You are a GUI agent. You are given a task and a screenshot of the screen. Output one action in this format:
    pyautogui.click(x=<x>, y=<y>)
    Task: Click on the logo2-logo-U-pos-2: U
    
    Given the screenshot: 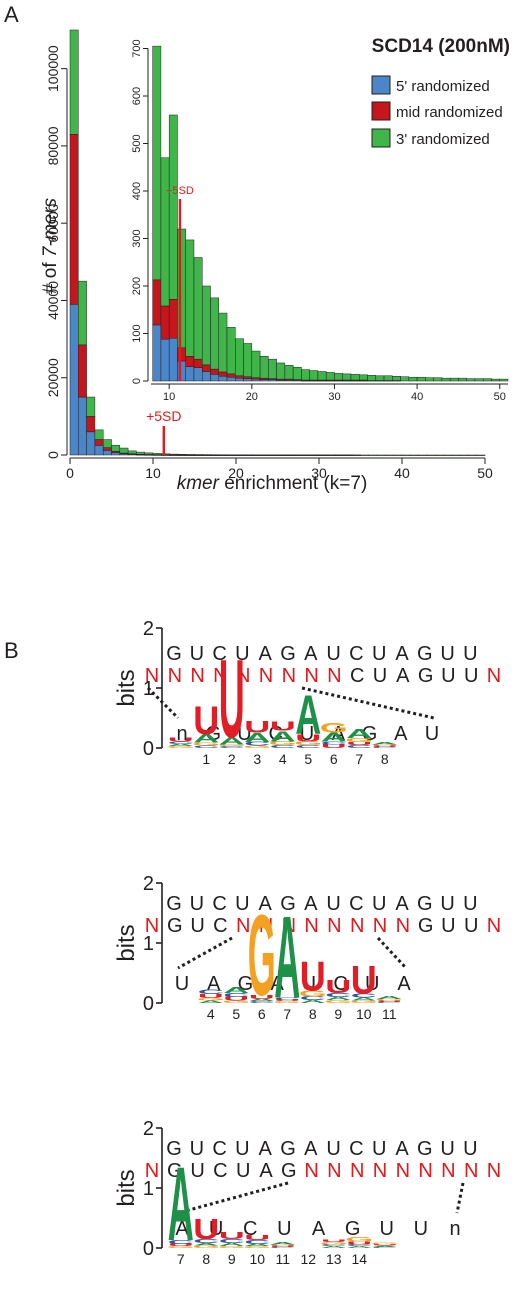 What is the action you would take?
    pyautogui.click(x=236, y=998)
    